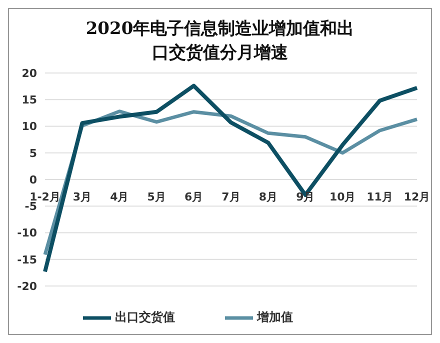 This screenshot has height=343, width=440. What do you see at coordinates (27, 286) in the screenshot?
I see `y-tick-label: -20` at bounding box center [27, 286].